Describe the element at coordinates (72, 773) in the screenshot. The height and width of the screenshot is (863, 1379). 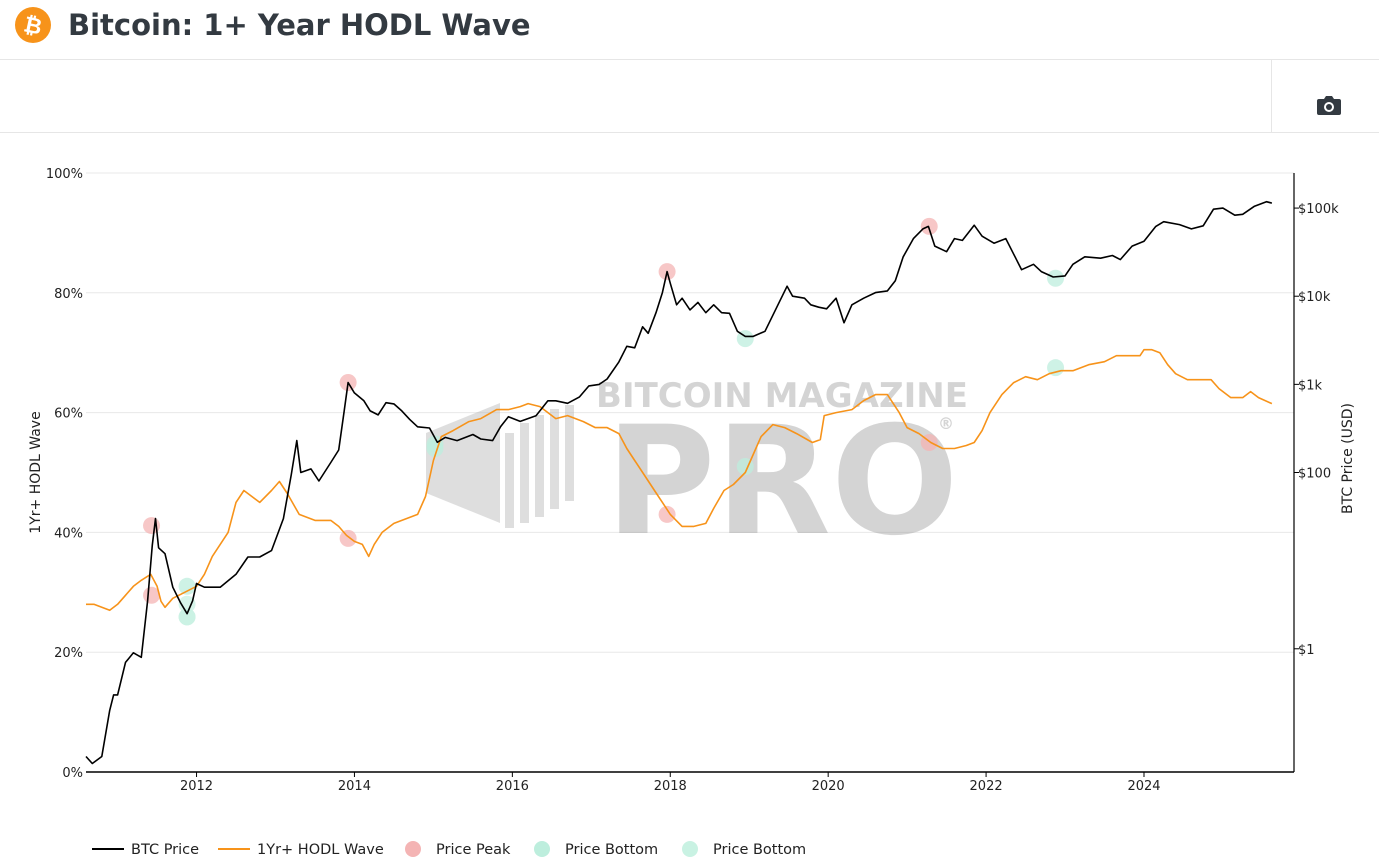
I see `y-left-tick-label: 0%` at that location.